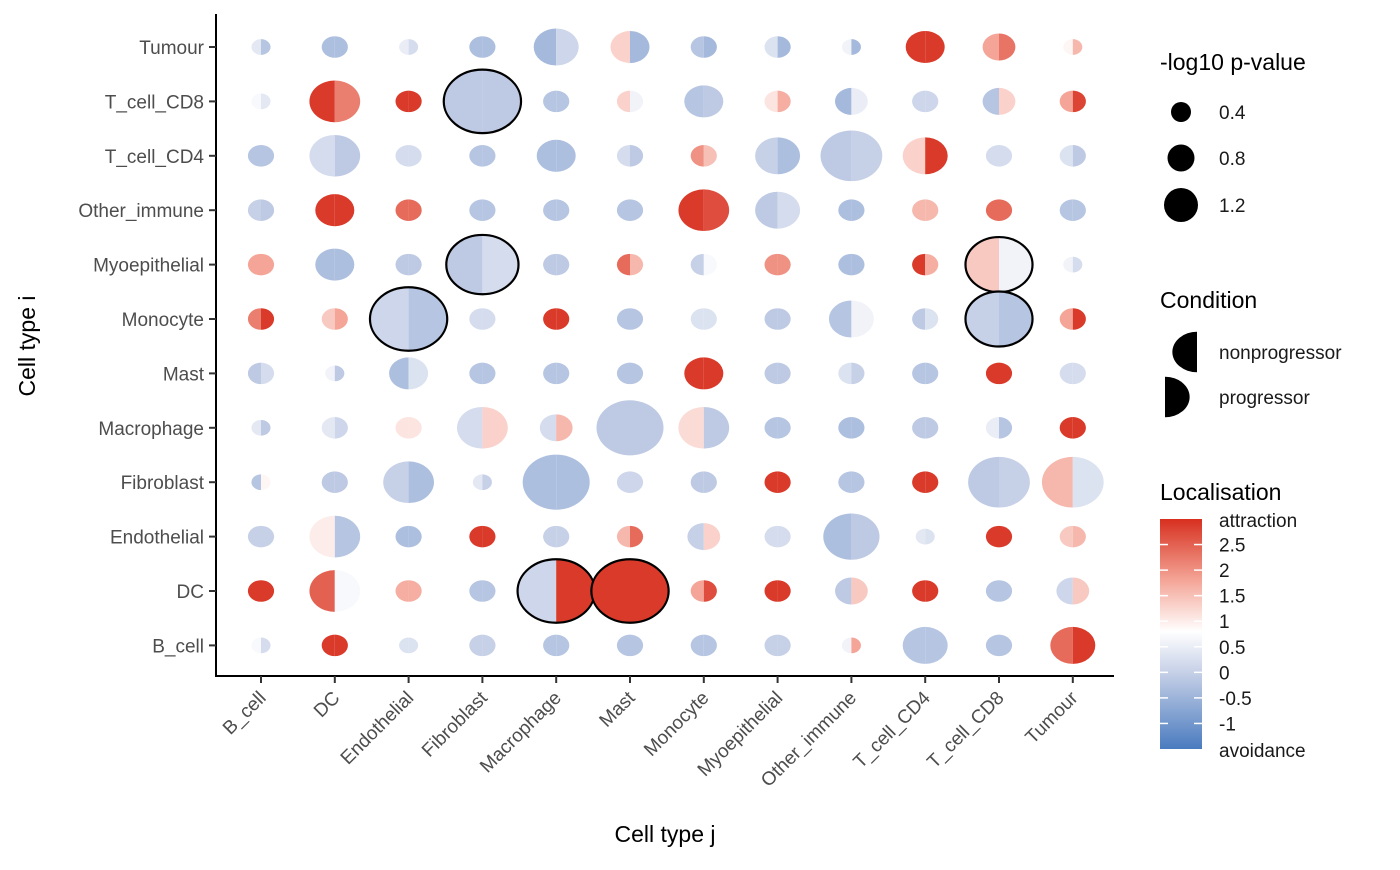  What do you see at coordinates (1232, 206) in the screenshot?
I see `legend-size-label: 1.2` at bounding box center [1232, 206].